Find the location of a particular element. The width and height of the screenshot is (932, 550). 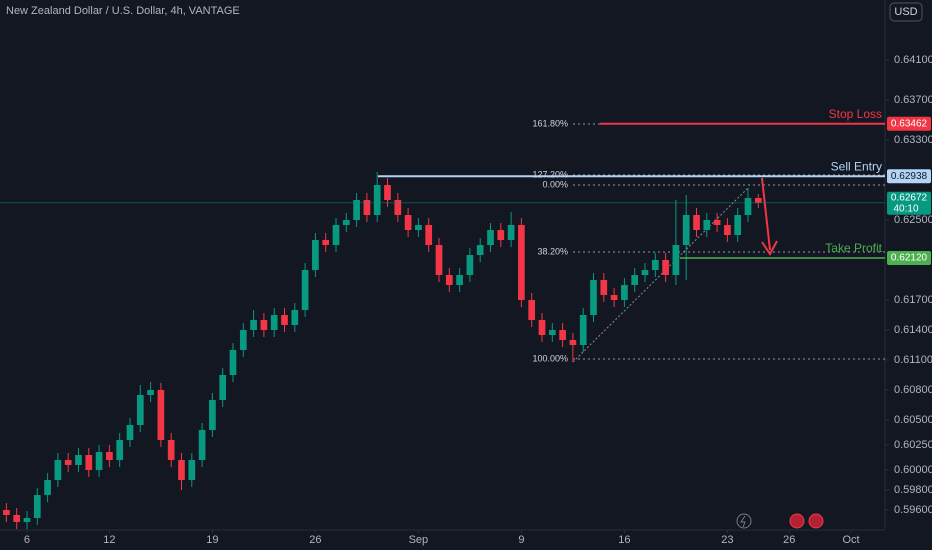

level-name: Take Profit is located at coordinates (853, 248).